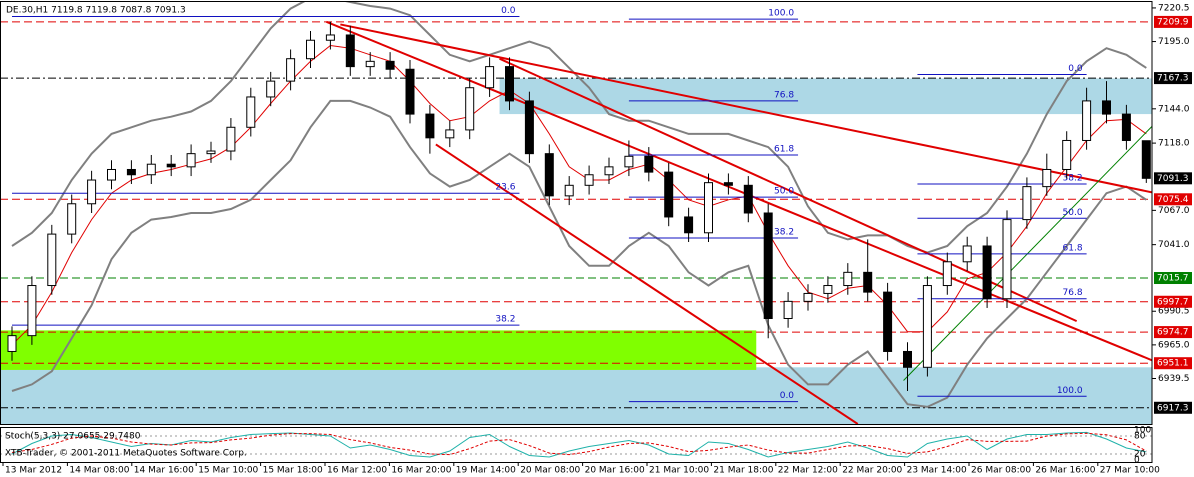 The height and width of the screenshot is (477, 1194). I want to click on x-tick-label: 16 Mar 20:00, so click(421, 471).